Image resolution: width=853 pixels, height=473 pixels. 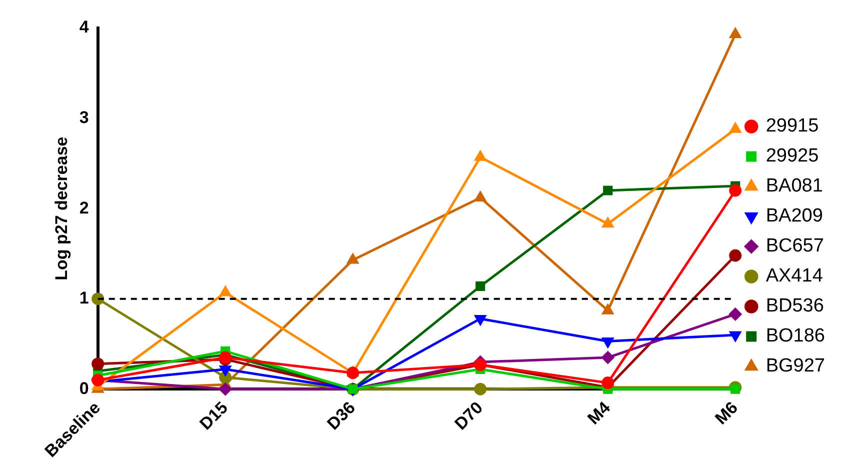 What do you see at coordinates (796, 366) in the screenshot?
I see `legend-label: BG927` at bounding box center [796, 366].